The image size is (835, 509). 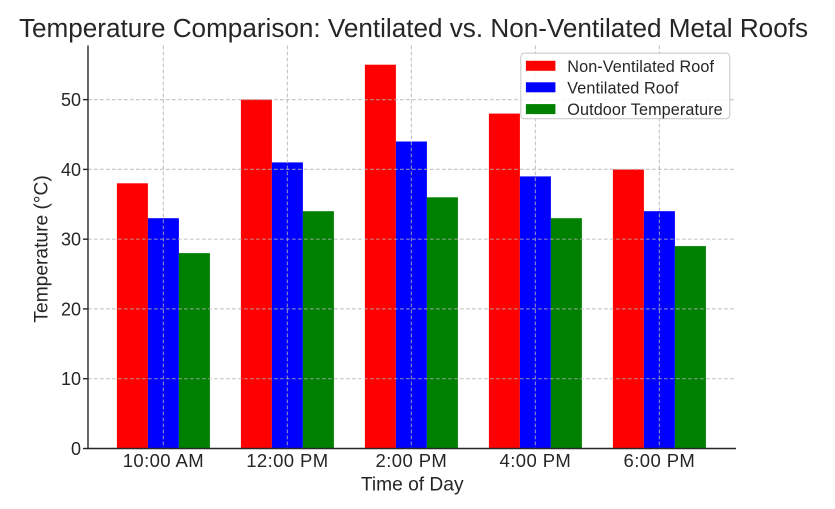 I want to click on svg-text: 0, so click(x=76, y=449).